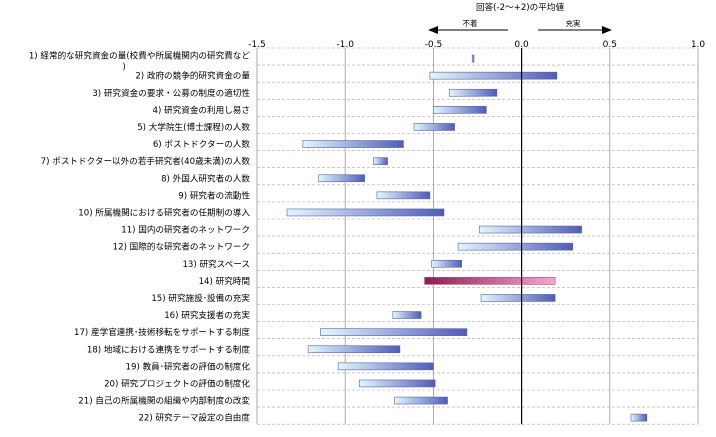 The height and width of the screenshot is (437, 716). I want to click on category-label: 21) 自己の所属機関の組織や内部制度の改変, so click(164, 401).